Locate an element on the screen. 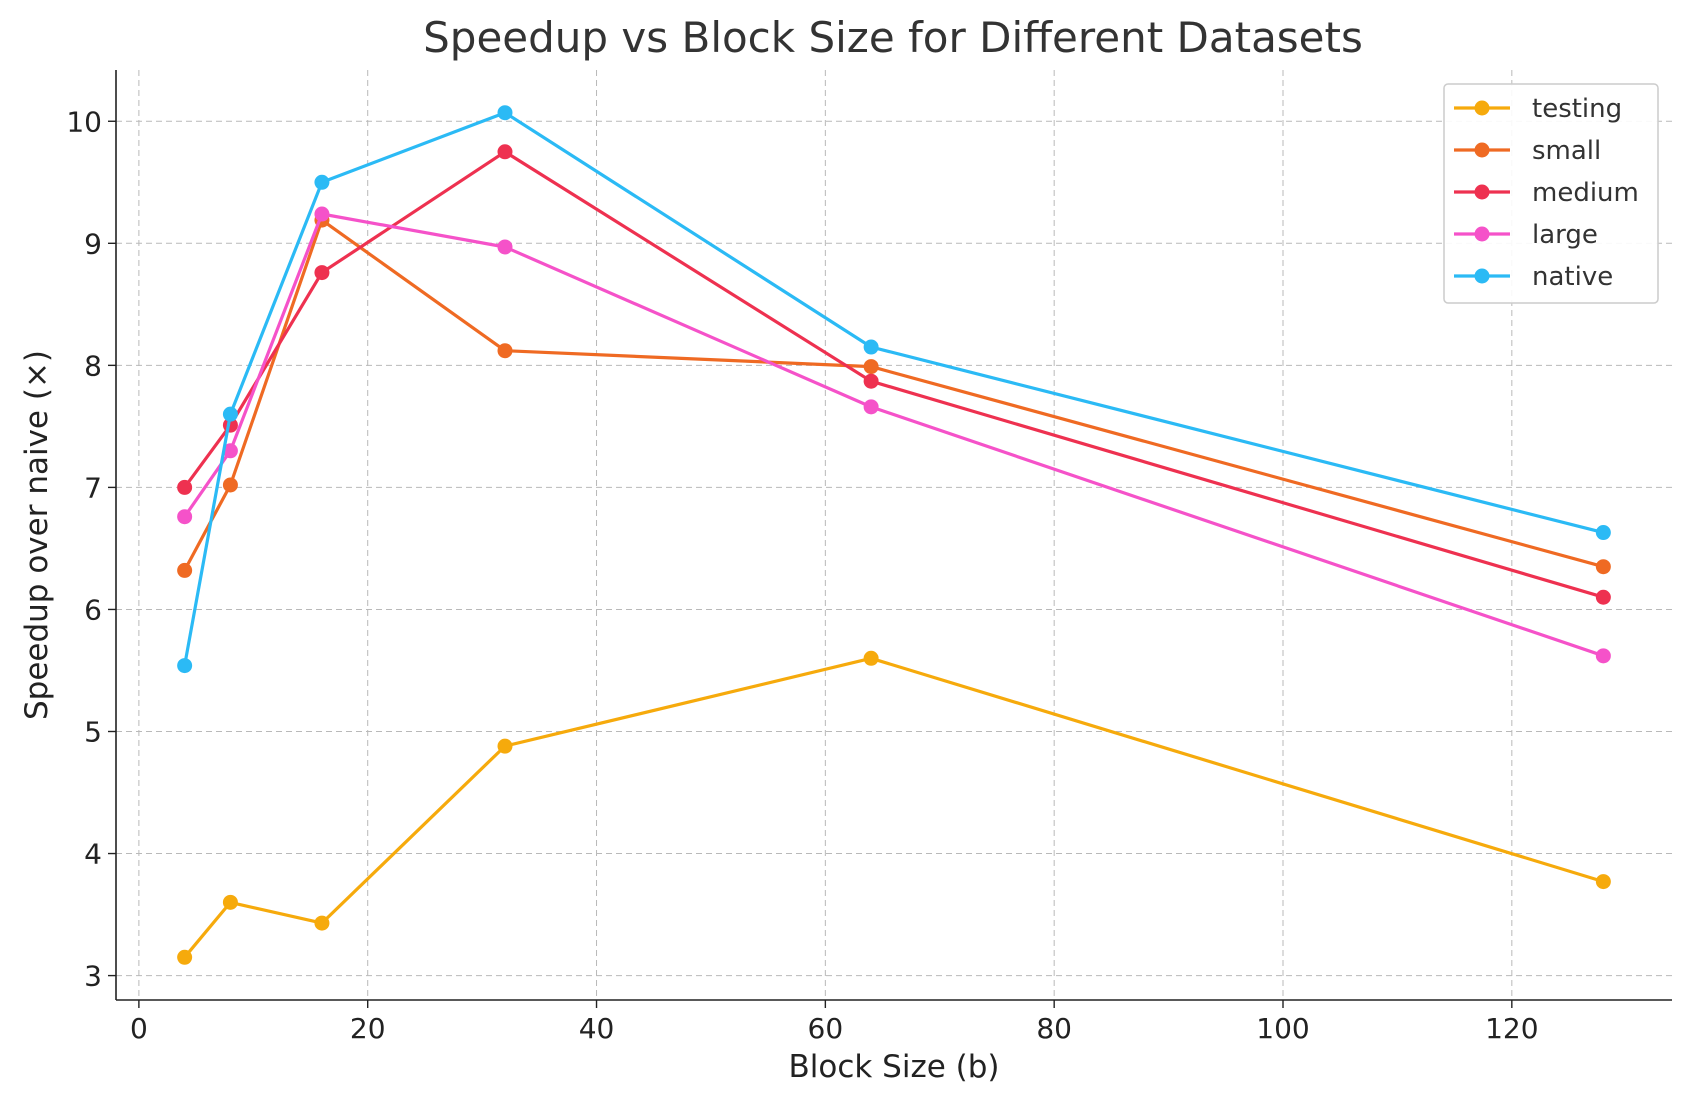 The height and width of the screenshot is (1101, 1686). x-tick-label: 100 is located at coordinates (1282, 1028).